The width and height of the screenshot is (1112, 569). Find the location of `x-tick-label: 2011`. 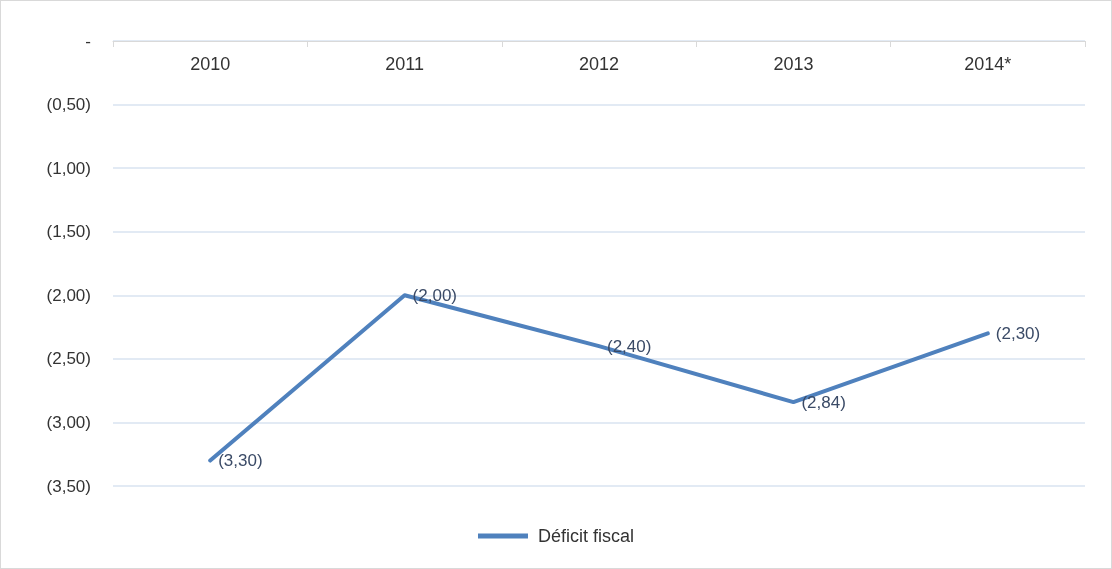

x-tick-label: 2011 is located at coordinates (404, 64).